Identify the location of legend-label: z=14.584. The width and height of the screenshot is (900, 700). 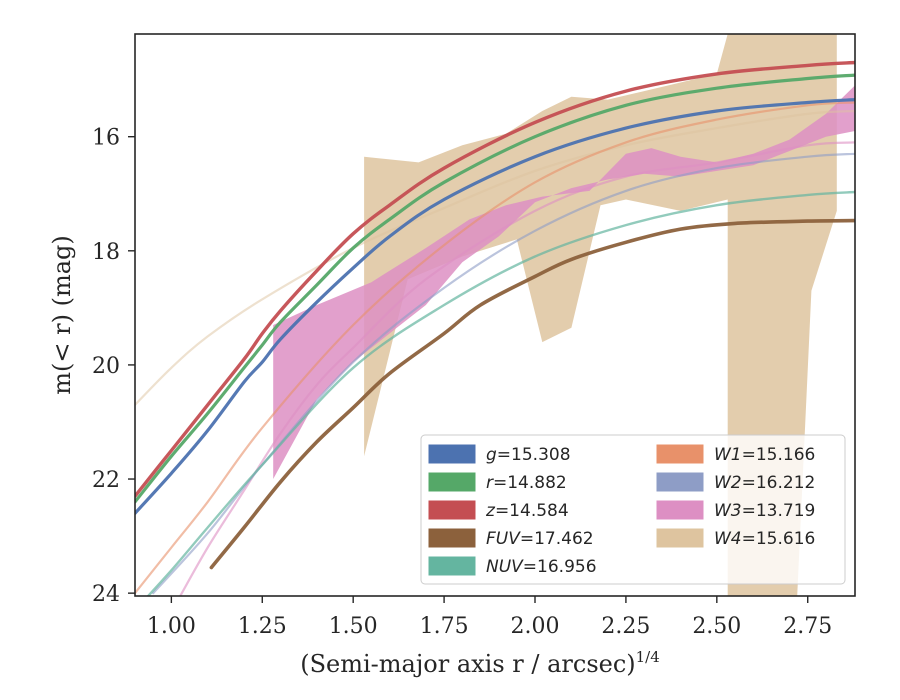
(527, 511).